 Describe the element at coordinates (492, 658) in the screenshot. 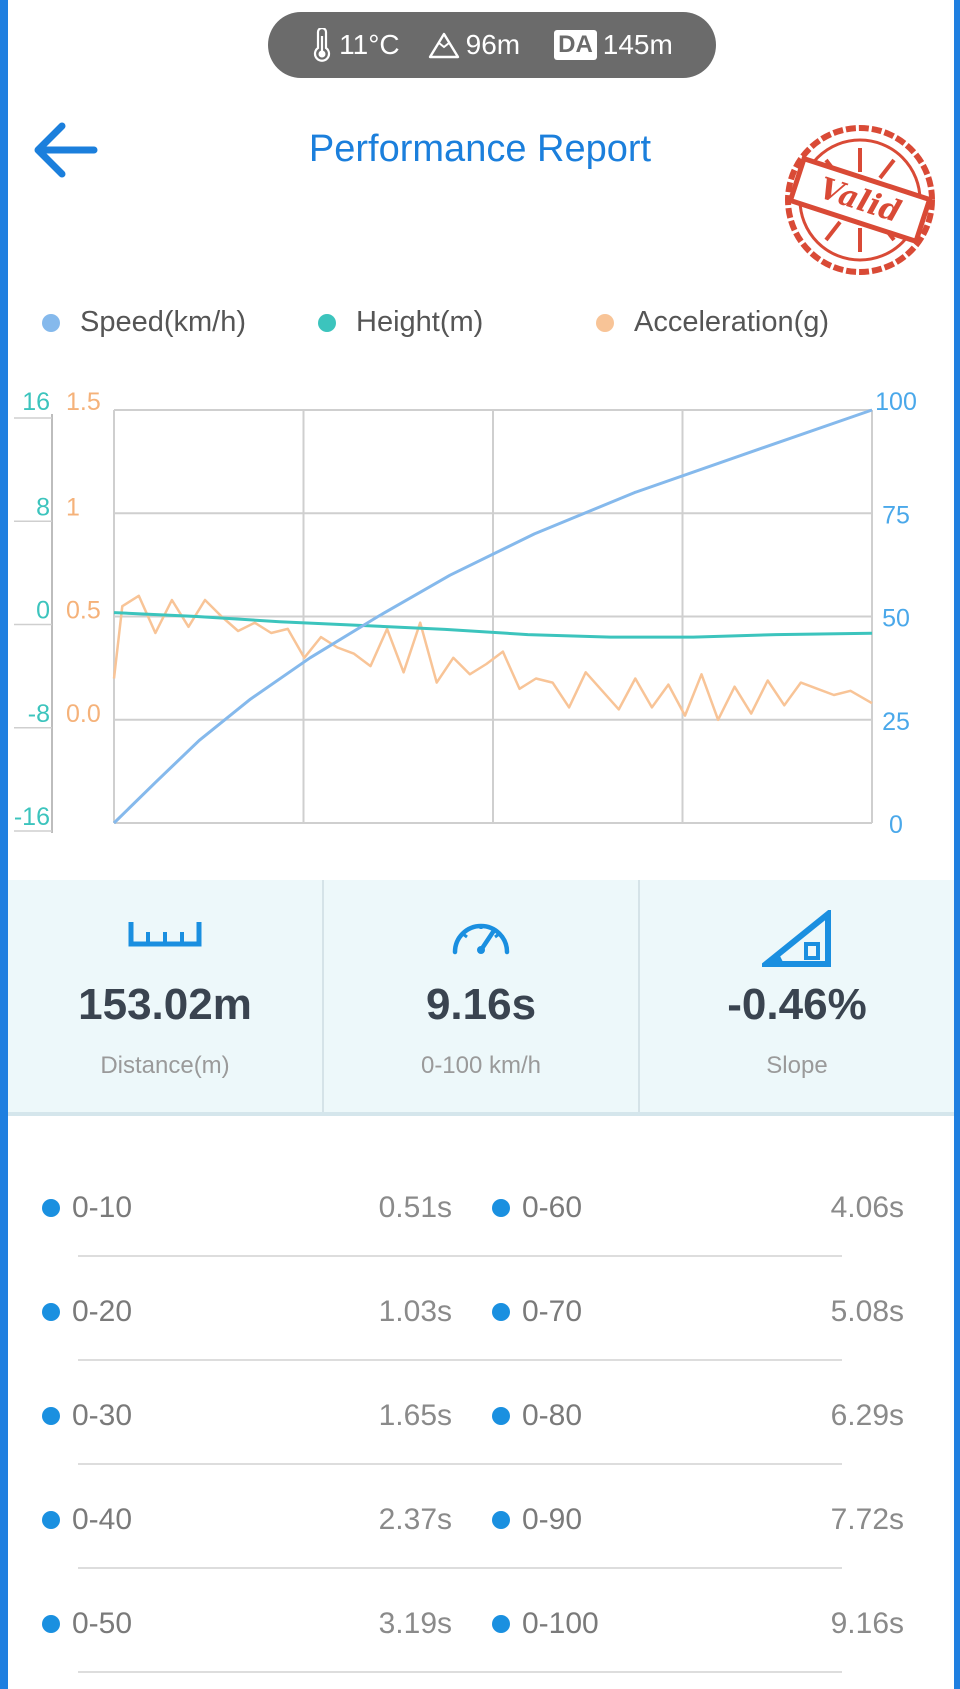

I see `acceleration-series-line` at that location.